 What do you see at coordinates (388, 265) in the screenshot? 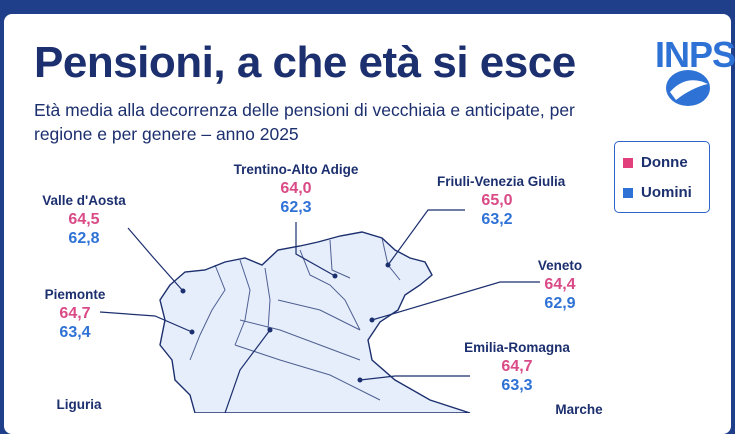
I see `dot-friuli` at bounding box center [388, 265].